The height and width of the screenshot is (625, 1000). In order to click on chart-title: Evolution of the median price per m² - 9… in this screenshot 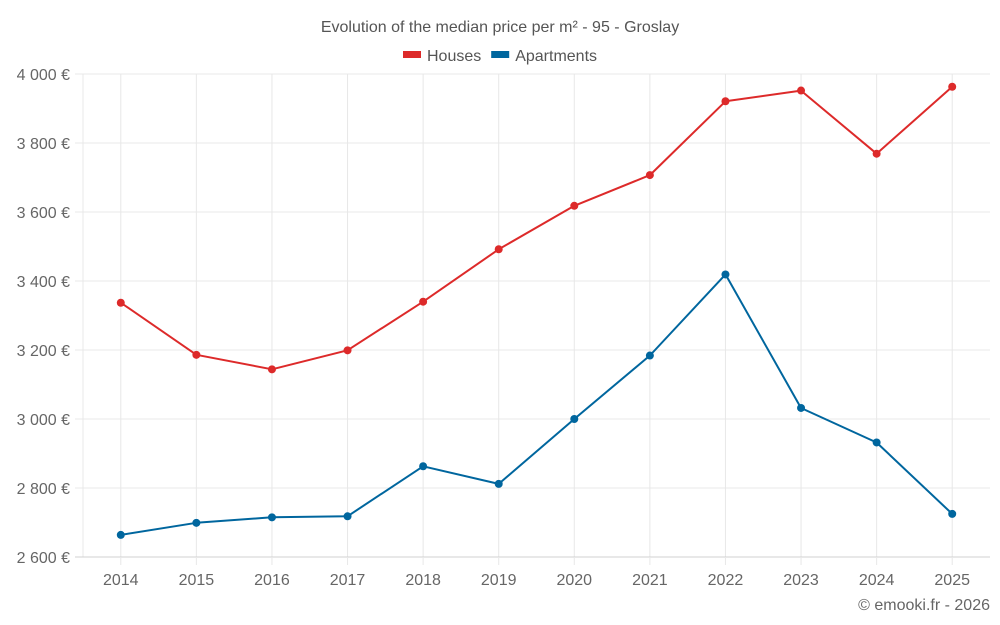, I will do `click(500, 27)`.